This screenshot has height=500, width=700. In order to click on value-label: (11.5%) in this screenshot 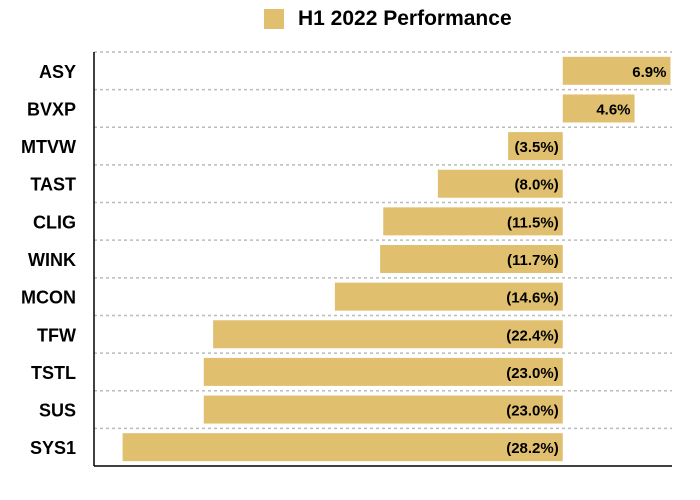, I will do `click(533, 222)`.